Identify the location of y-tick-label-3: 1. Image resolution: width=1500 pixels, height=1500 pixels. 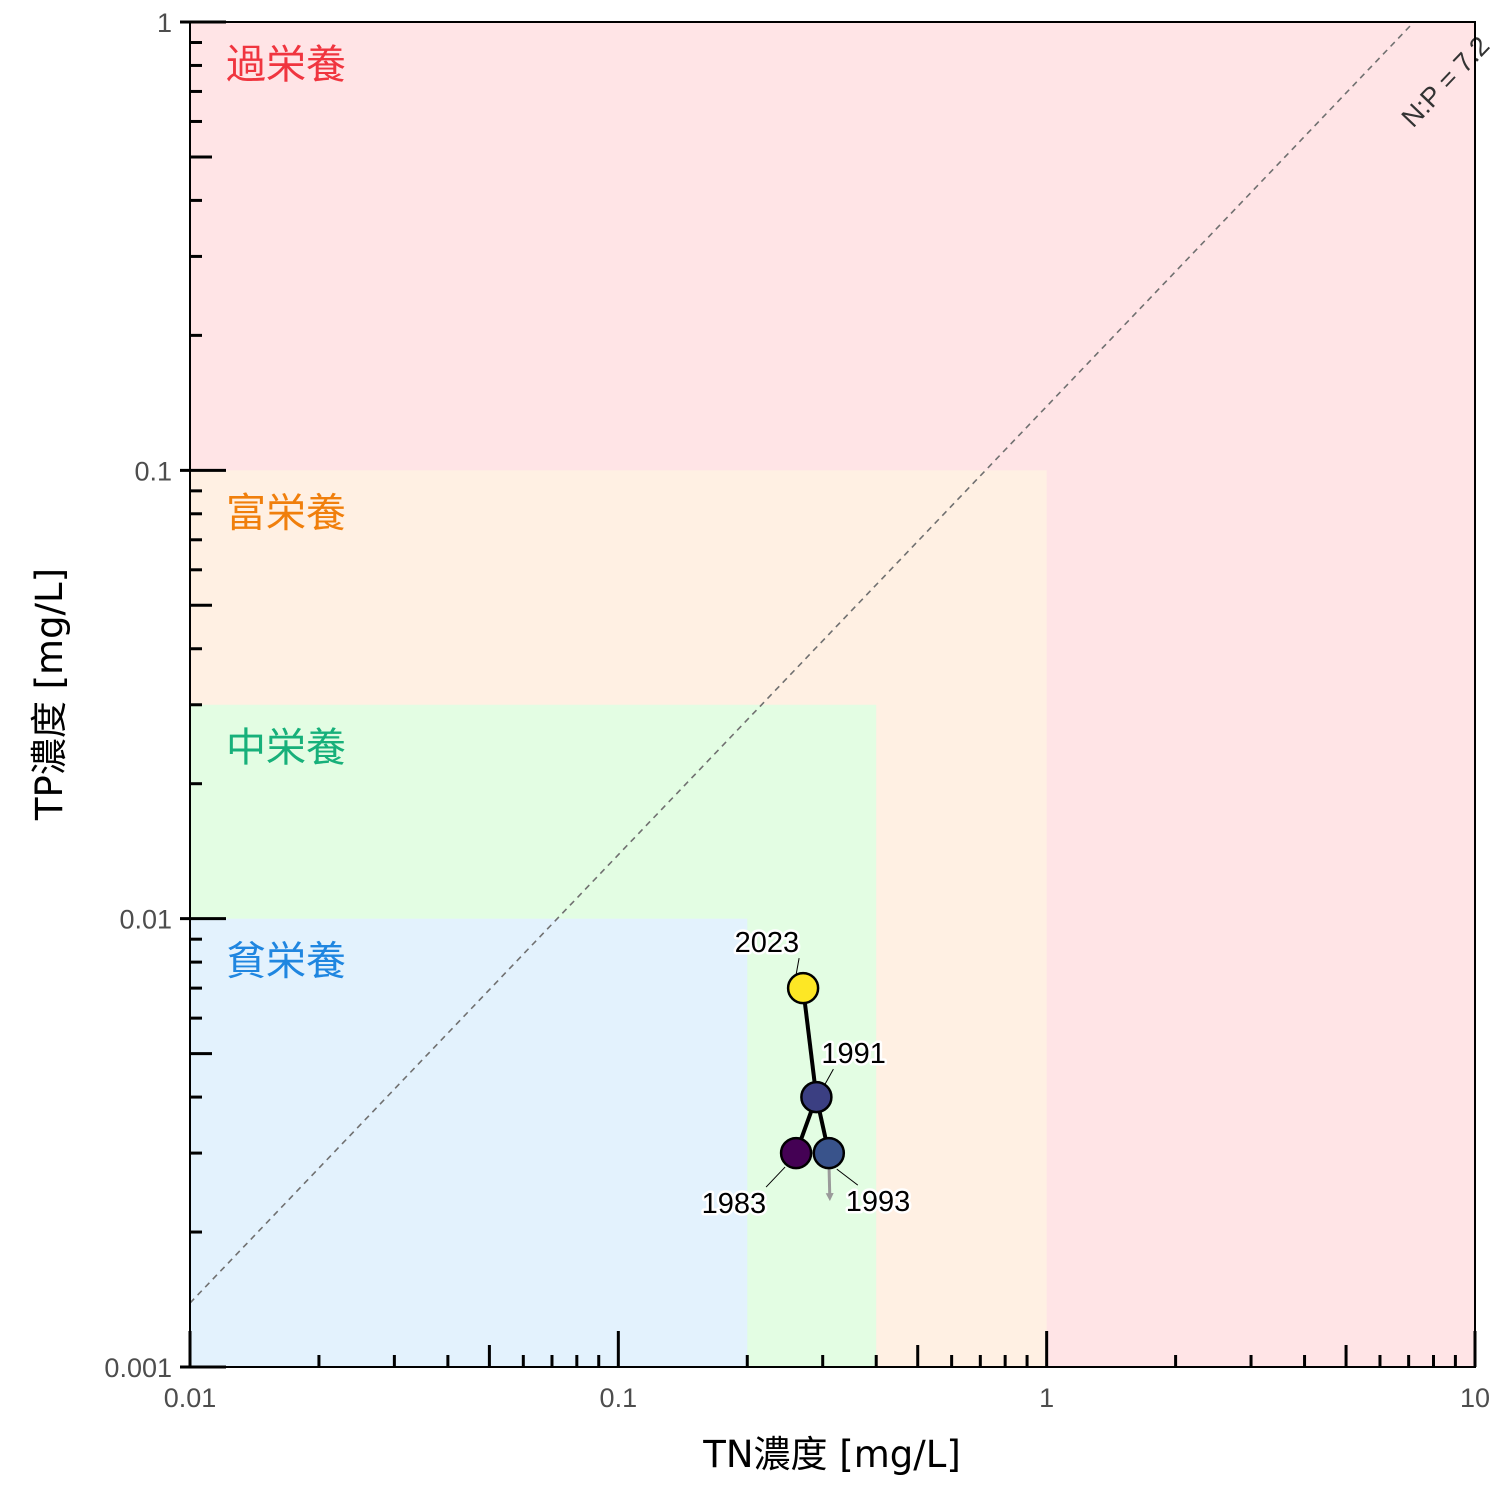
(164, 23).